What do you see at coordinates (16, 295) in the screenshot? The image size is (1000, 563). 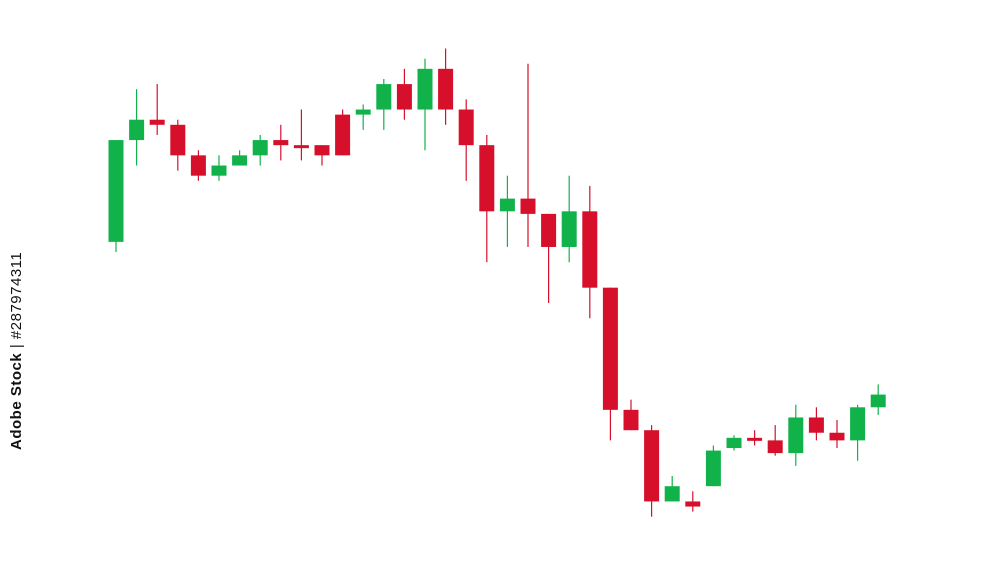 I see `watermark-id: #287974311` at bounding box center [16, 295].